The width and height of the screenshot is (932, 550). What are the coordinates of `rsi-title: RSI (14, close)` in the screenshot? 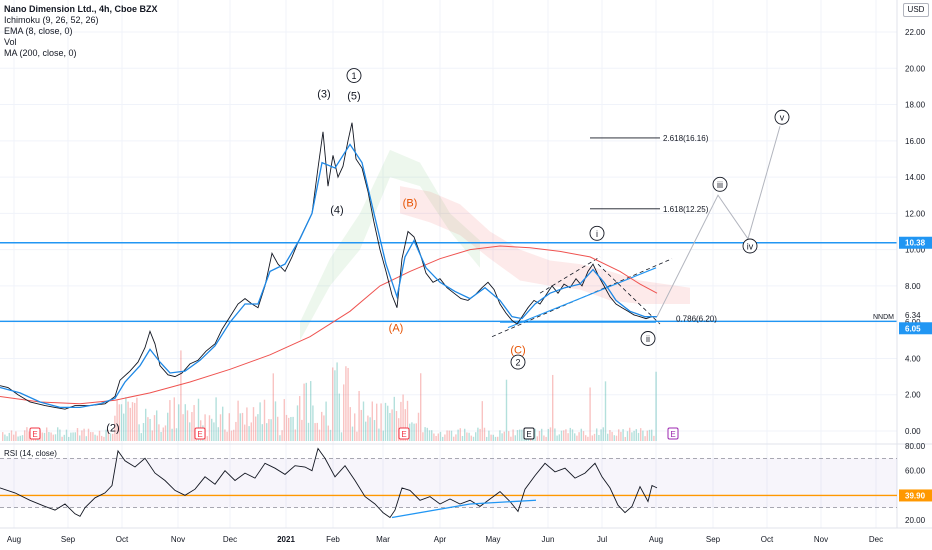 It's located at (30, 453).